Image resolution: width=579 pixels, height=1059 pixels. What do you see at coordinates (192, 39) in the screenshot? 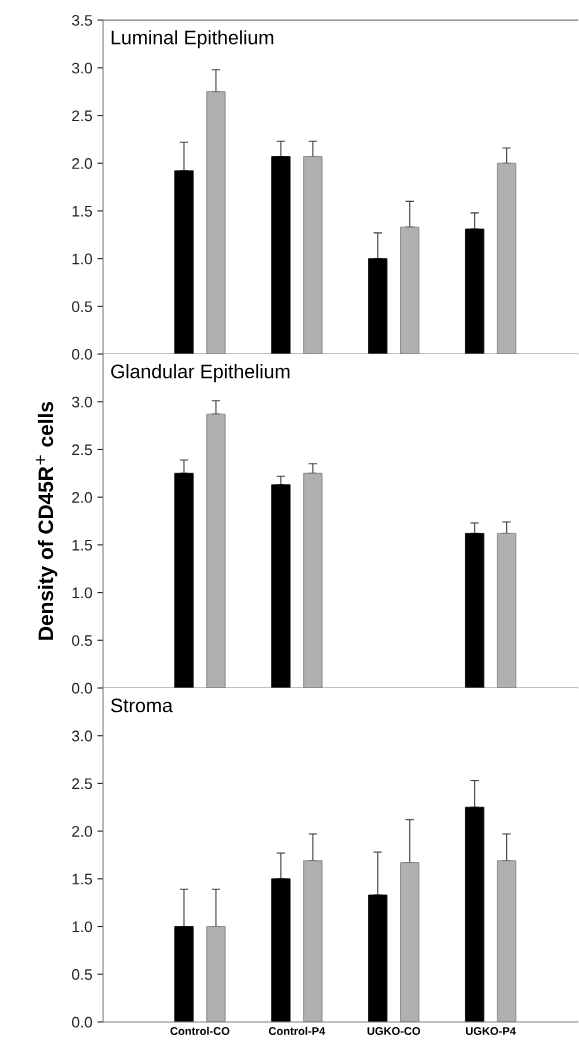
I see `chart-title: Luminal Epithelium` at bounding box center [192, 39].